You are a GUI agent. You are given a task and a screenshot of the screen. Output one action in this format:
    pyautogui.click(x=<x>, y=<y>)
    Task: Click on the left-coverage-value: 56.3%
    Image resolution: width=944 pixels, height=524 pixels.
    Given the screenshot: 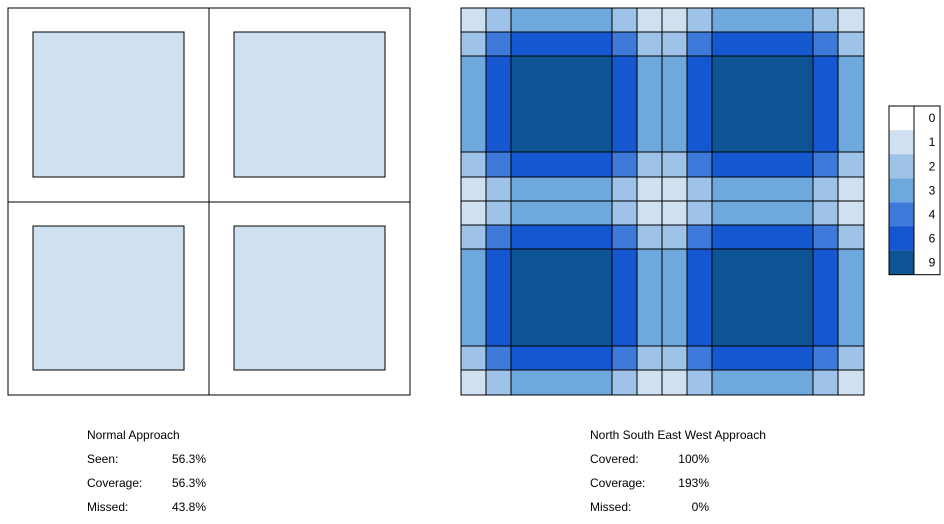 What is the action you would take?
    pyautogui.click(x=188, y=483)
    